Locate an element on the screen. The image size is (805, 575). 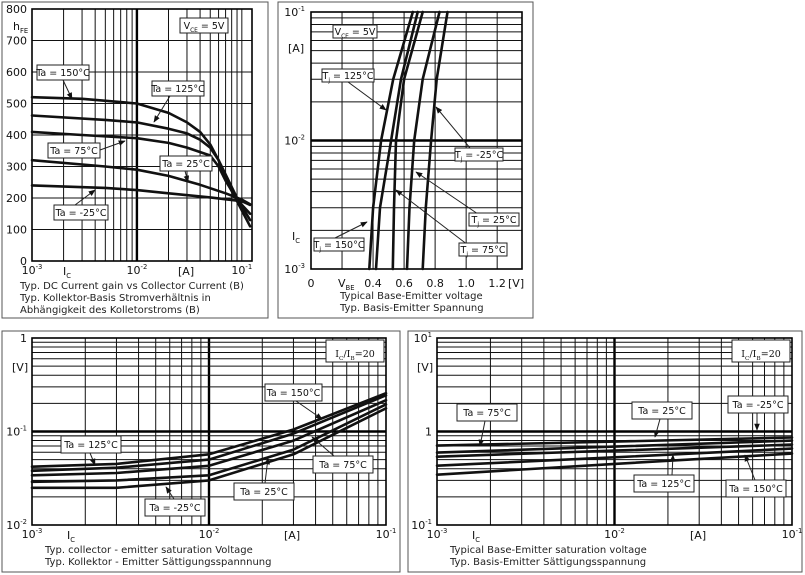
x-tick-label: 0 is located at coordinates (311, 283).